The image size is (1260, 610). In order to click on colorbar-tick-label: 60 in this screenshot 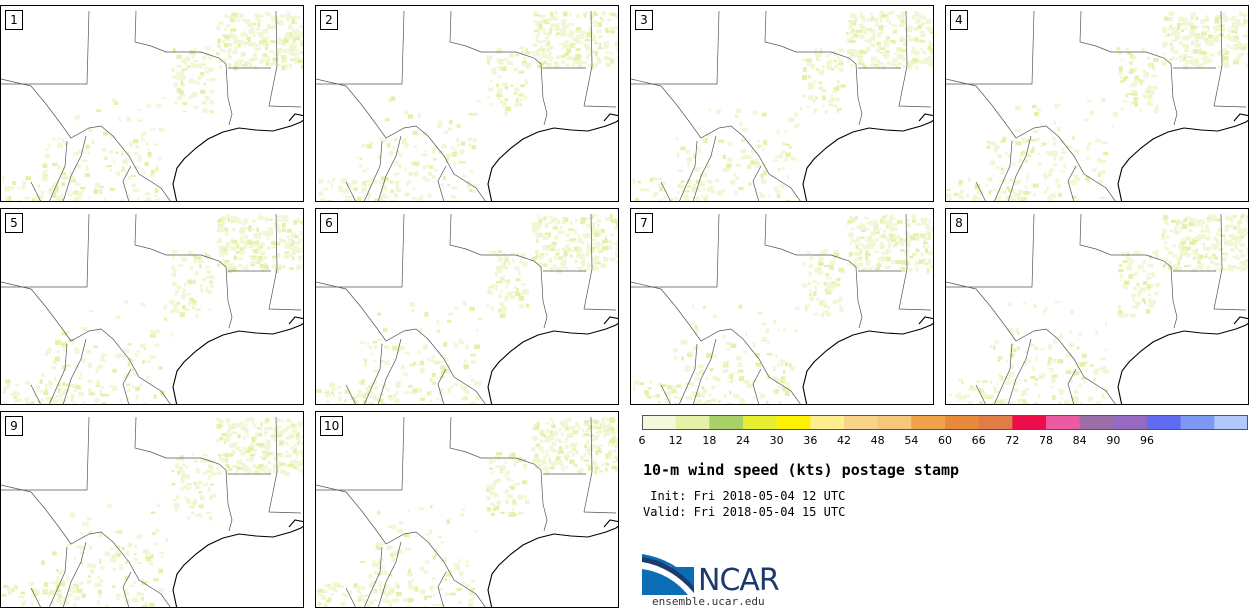, I will do `click(945, 440)`.